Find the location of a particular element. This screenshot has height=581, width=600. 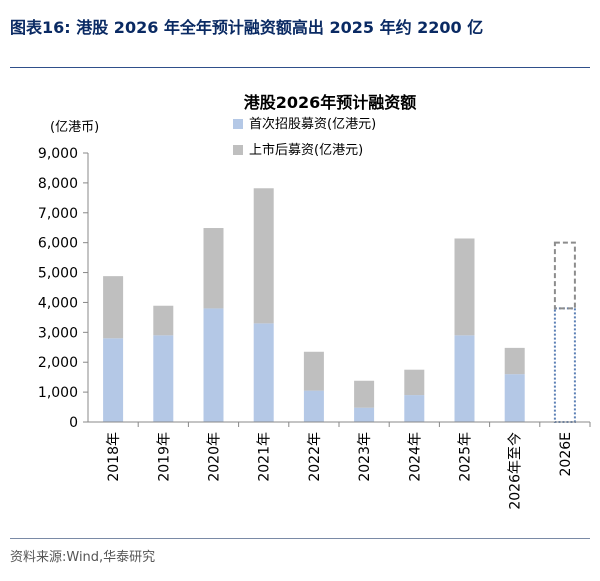

y-tick-label: 5,000 is located at coordinates (58, 274).